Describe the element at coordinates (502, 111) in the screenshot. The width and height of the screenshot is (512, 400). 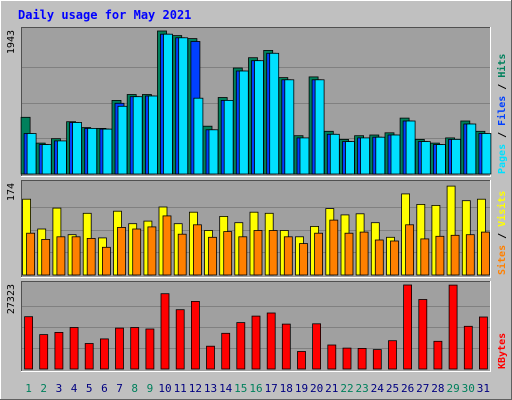
I see `legend-item-files: Files` at that location.